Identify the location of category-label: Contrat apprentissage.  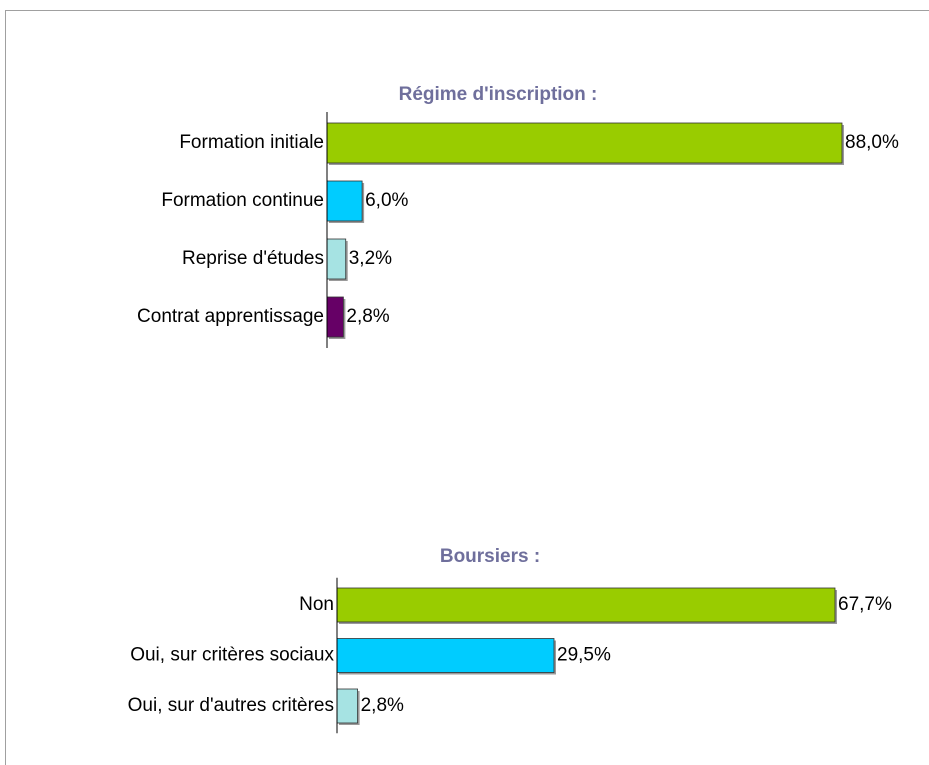
(230, 316).